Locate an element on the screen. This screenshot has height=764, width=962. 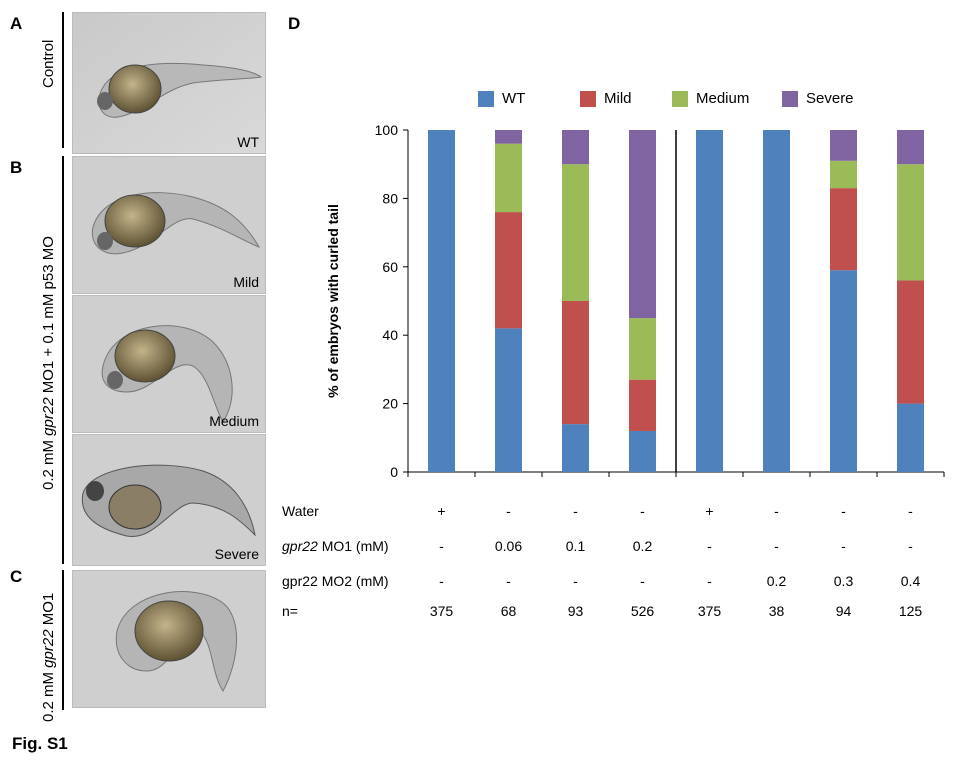
table-cell: 526 is located at coordinates (642, 611).